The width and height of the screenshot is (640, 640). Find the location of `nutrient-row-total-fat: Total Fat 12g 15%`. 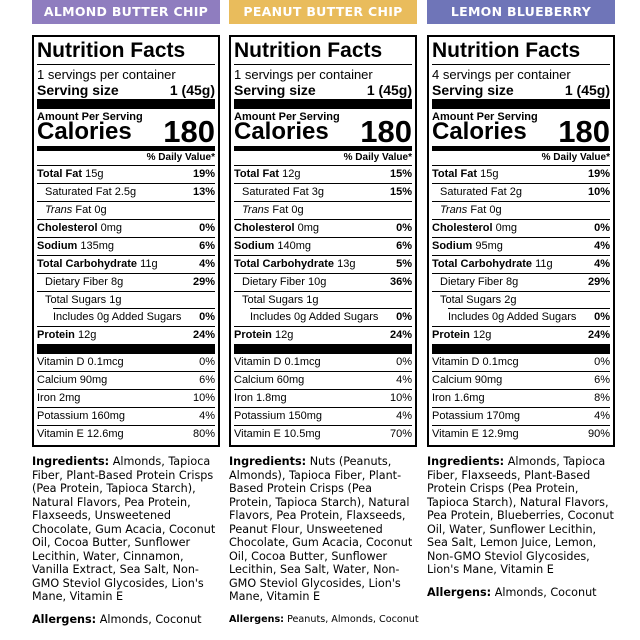

nutrient-row-total-fat: Total Fat 12g 15% is located at coordinates (323, 175).